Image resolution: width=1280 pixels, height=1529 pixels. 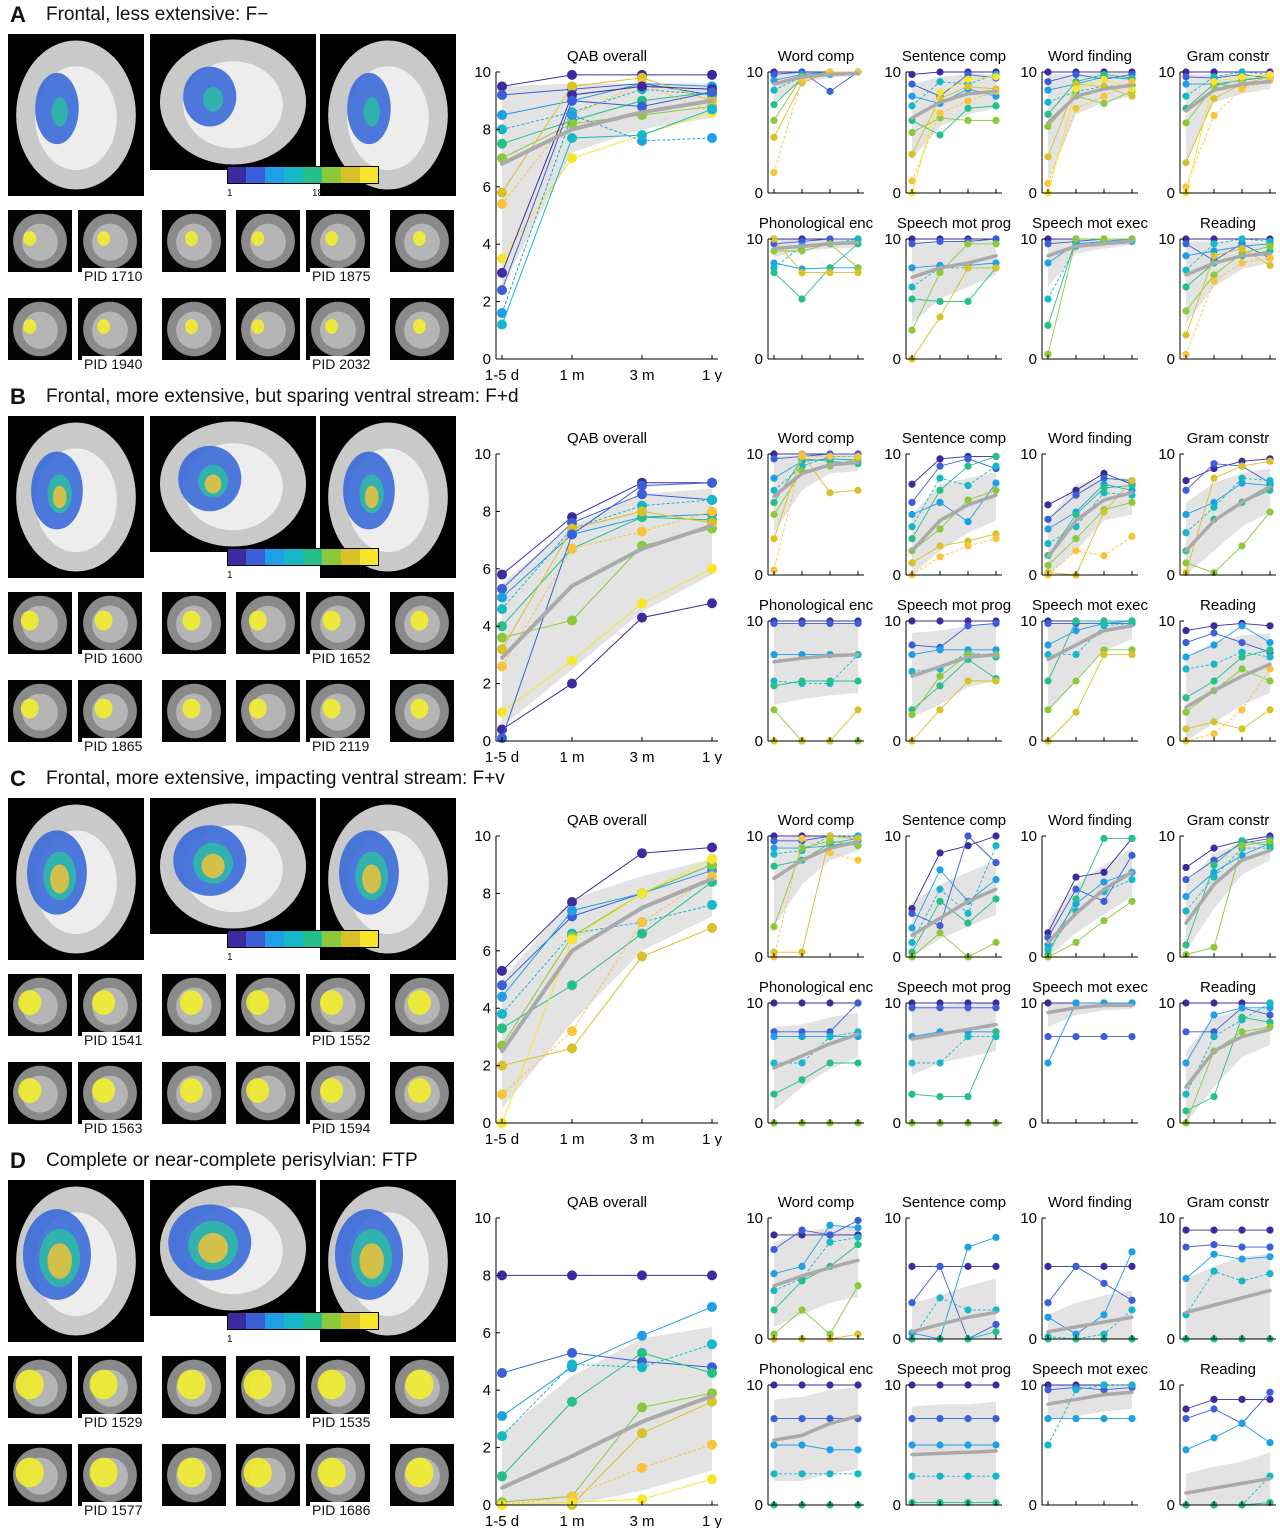 I want to click on colorbar-min: 1, so click(x=230, y=1339).